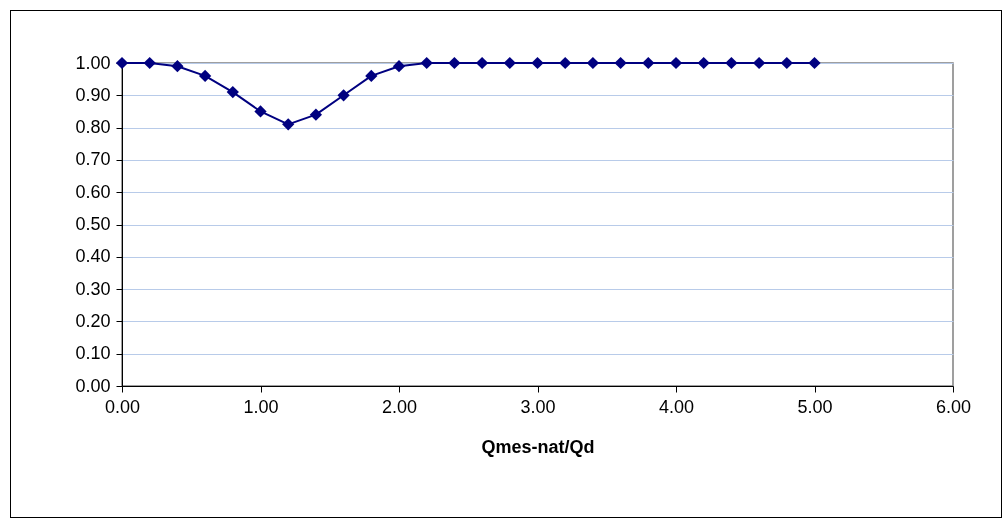 The image size is (1002, 518). What do you see at coordinates (93, 385) in the screenshot?
I see `y-tick-label: 0.00` at bounding box center [93, 385].